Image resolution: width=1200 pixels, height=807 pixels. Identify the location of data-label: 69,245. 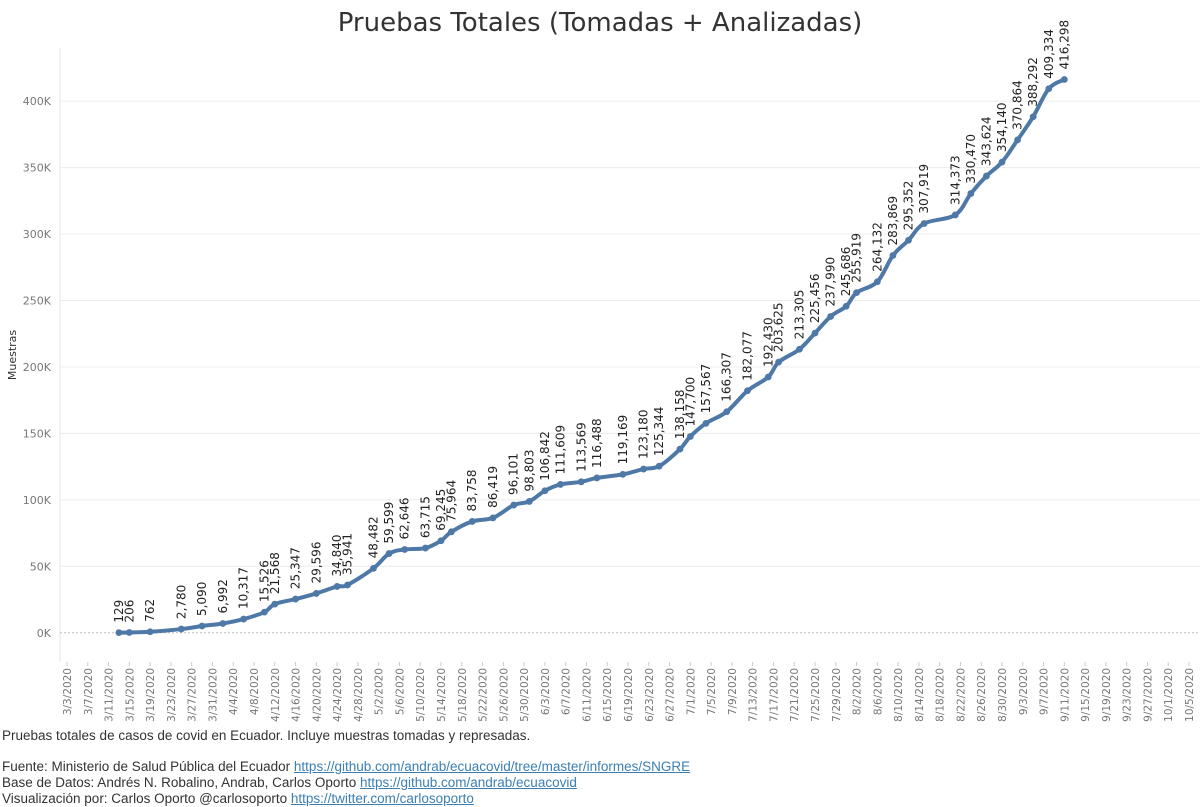
(441, 510).